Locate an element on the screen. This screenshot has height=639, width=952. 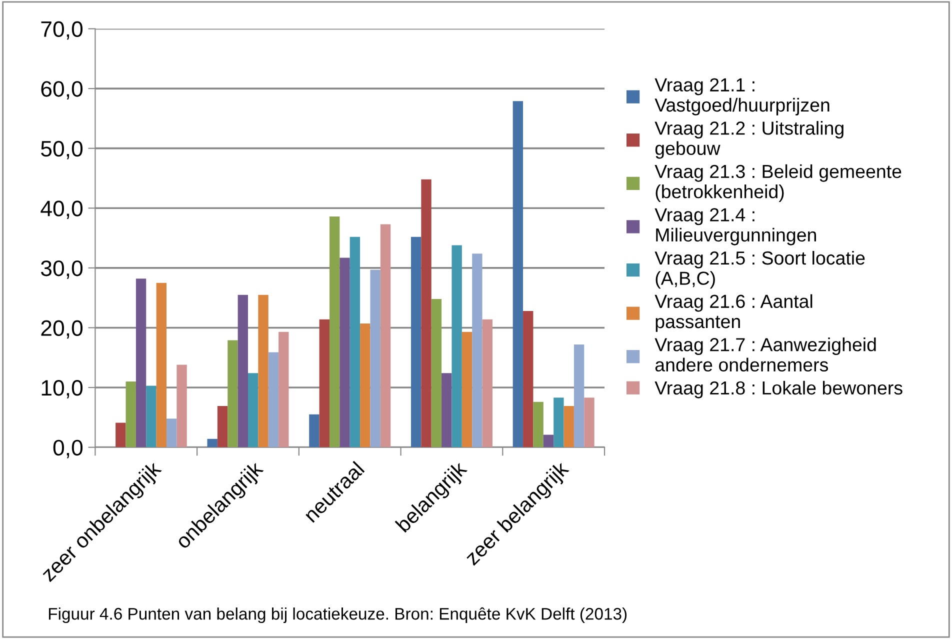
y-tick-label: 30,0 is located at coordinates (61, 269).